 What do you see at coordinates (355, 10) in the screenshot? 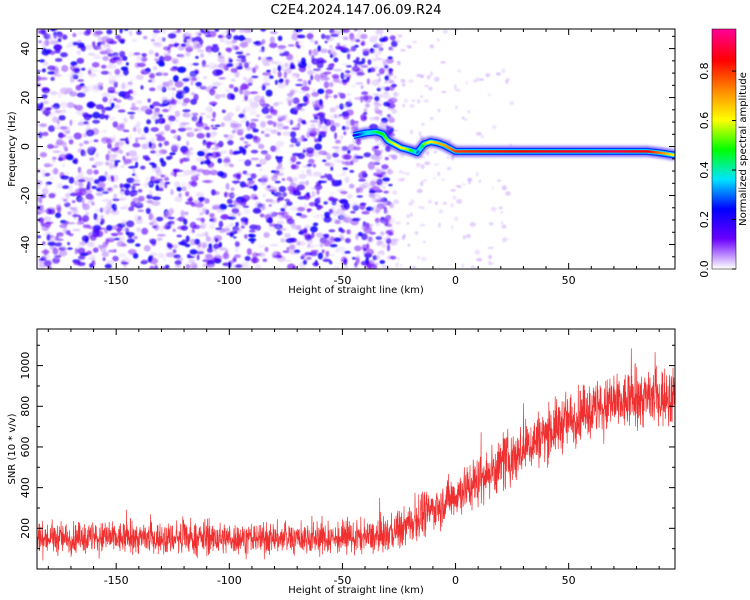
I see `figure-title: C2E4.2024.147.06.09.R24` at bounding box center [355, 10].